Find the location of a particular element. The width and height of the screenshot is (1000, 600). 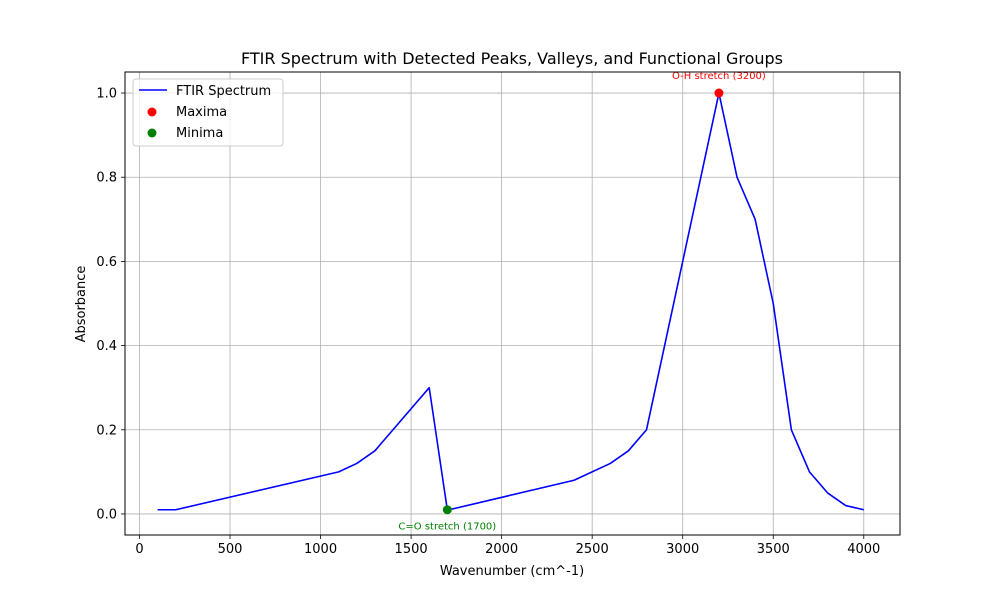

x-tick-label: 500 is located at coordinates (230, 549).